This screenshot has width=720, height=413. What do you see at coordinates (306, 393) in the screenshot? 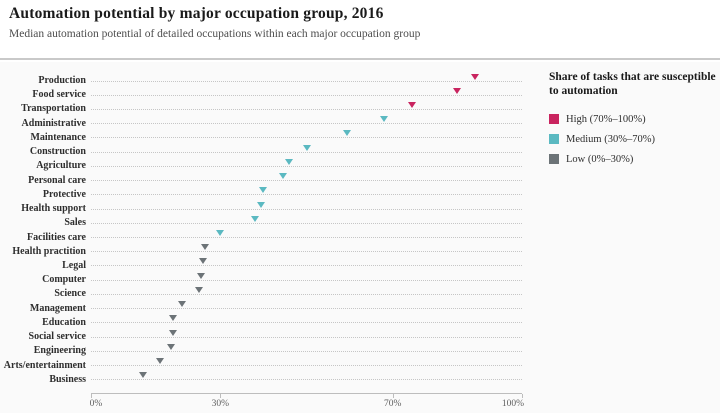
I see `x-axis-line` at bounding box center [306, 393].